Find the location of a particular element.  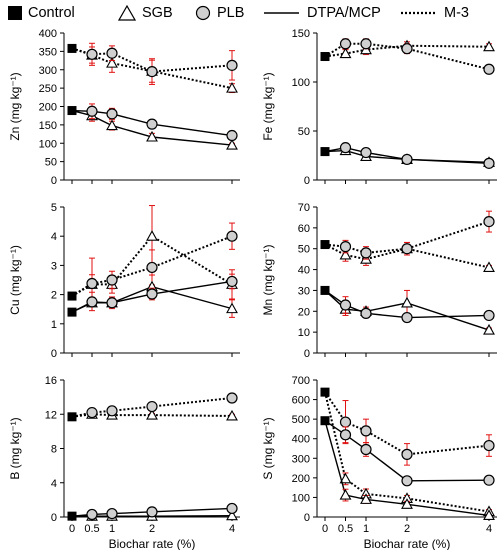

circle-icon is located at coordinates (203, 13).